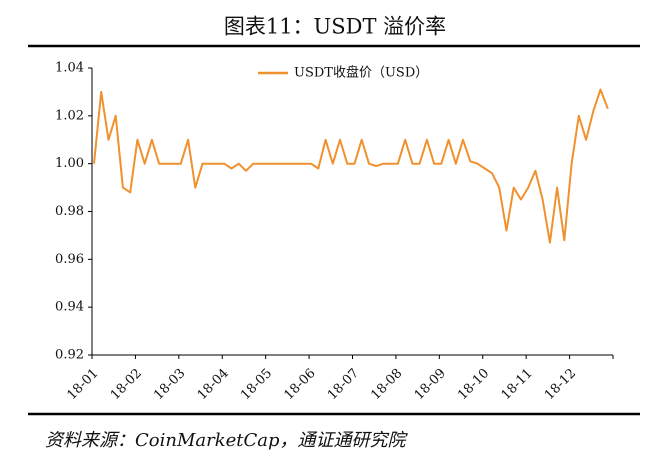 The width and height of the screenshot is (670, 462). What do you see at coordinates (335, 27) in the screenshot?
I see `chart-title: 图表11：USDT 溢价率` at bounding box center [335, 27].